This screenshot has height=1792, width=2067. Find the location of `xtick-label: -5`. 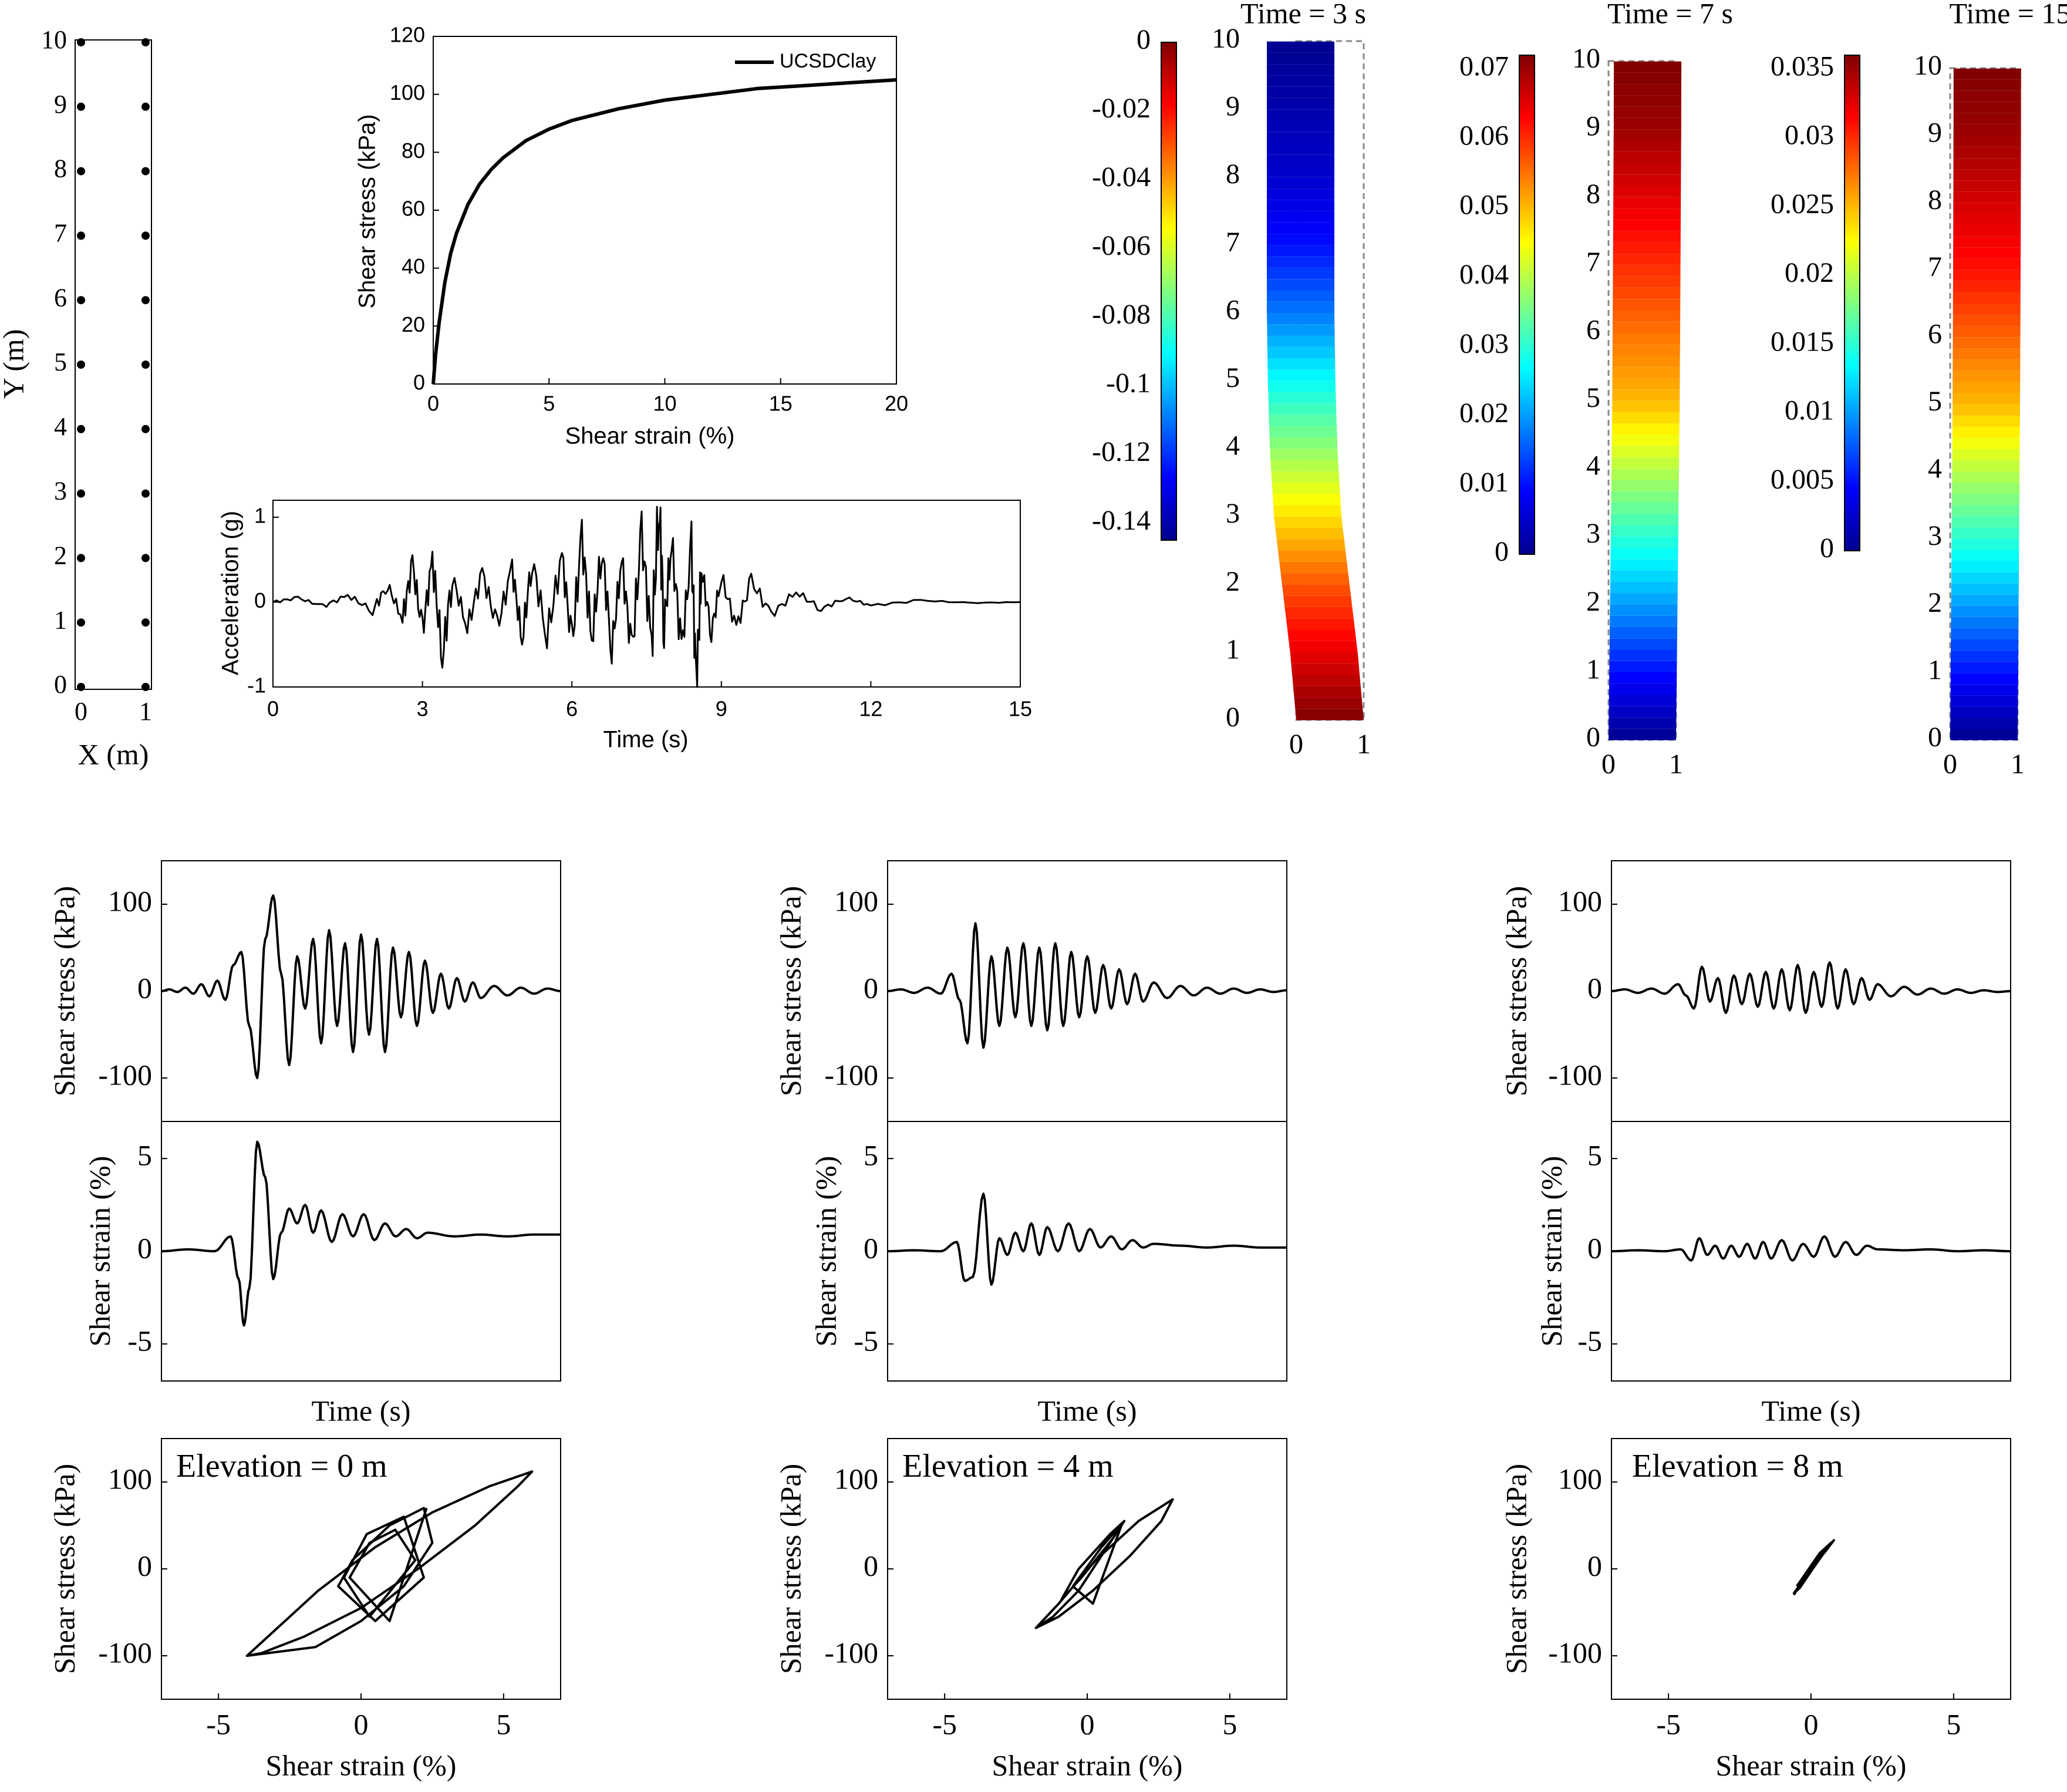

xtick-label: -5 is located at coordinates (218, 1723).